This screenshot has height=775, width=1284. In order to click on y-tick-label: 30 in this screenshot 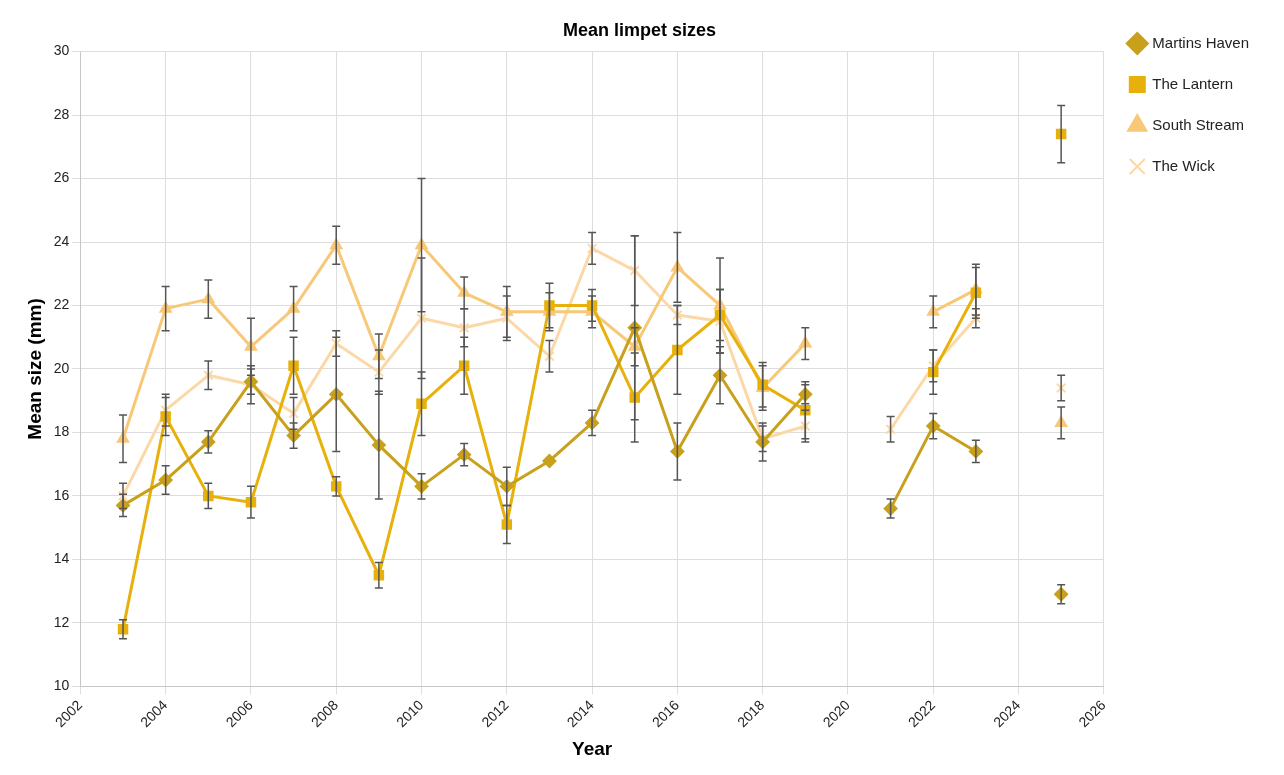, I will do `click(61, 50)`.